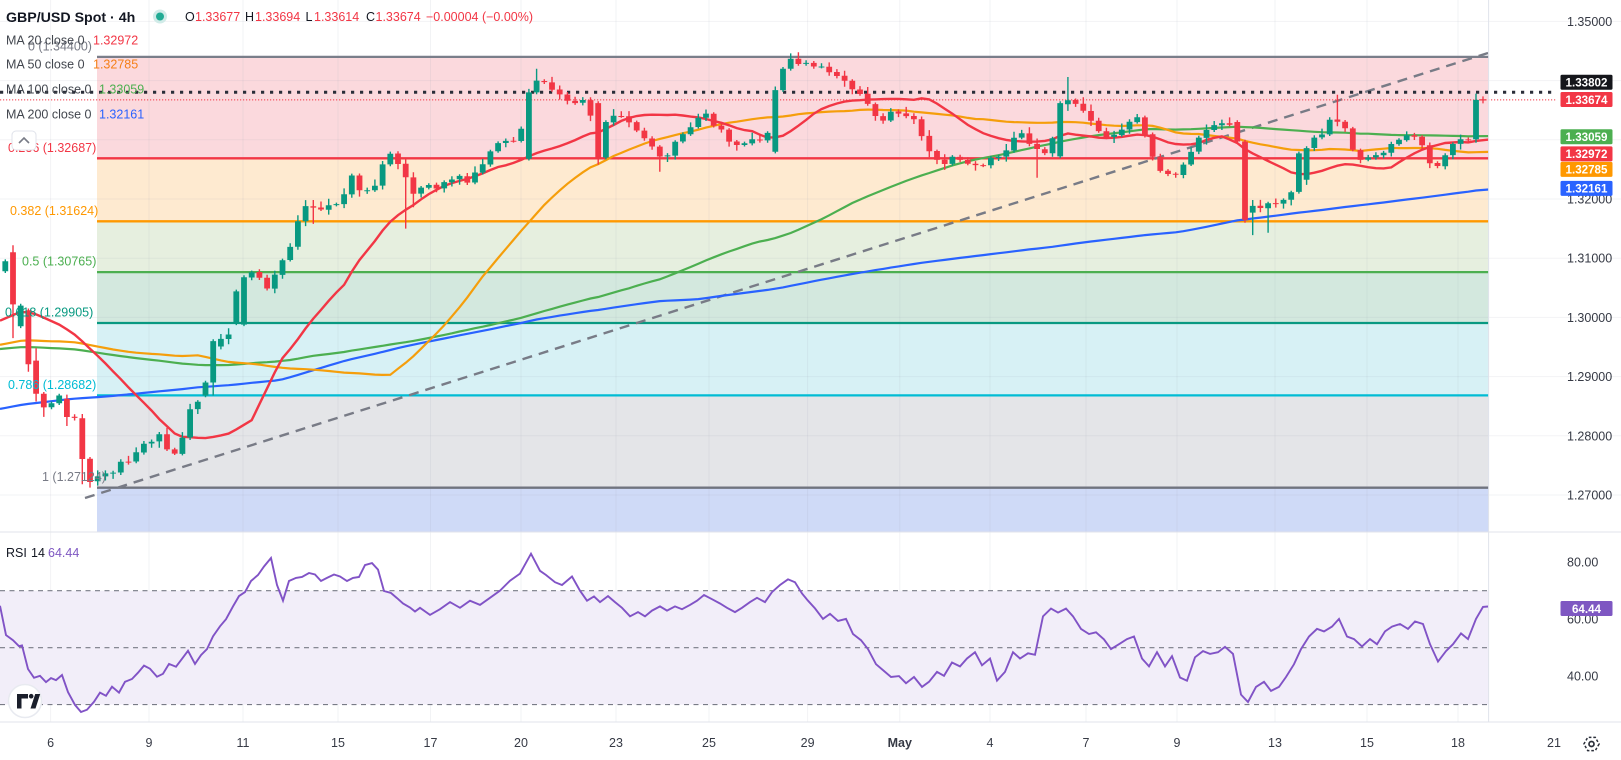 Image resolution: width=1621 pixels, height=760 pixels. I want to click on svg-text: 80.00, so click(1582, 563).